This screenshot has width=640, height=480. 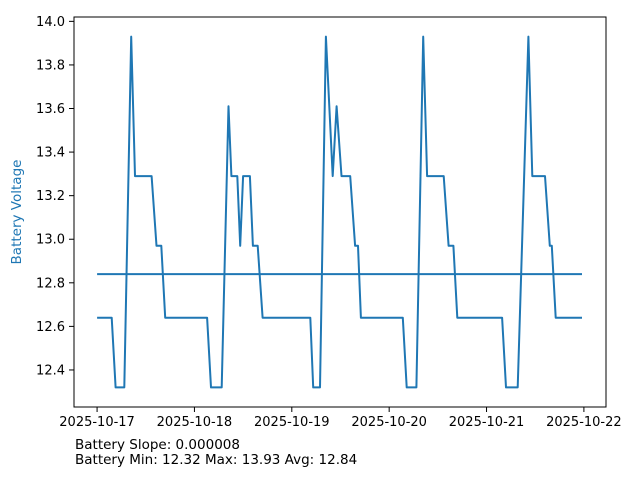 I want to click on y-tick-label: 14.0, so click(x=50, y=22).